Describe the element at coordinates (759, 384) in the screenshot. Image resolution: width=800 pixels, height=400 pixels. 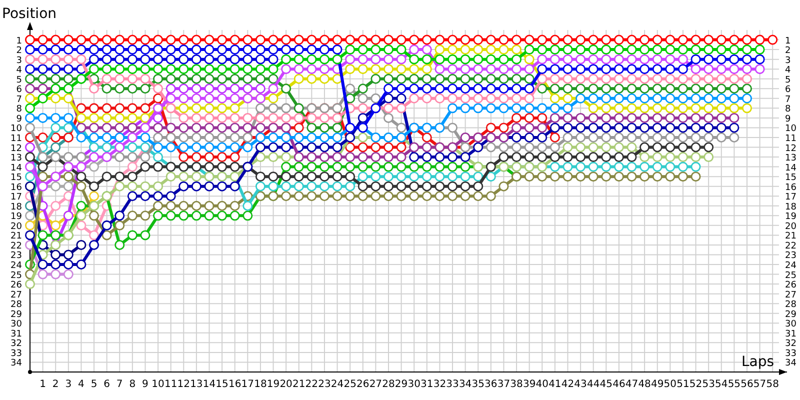
I see `x-tick-label: 57` at that location.